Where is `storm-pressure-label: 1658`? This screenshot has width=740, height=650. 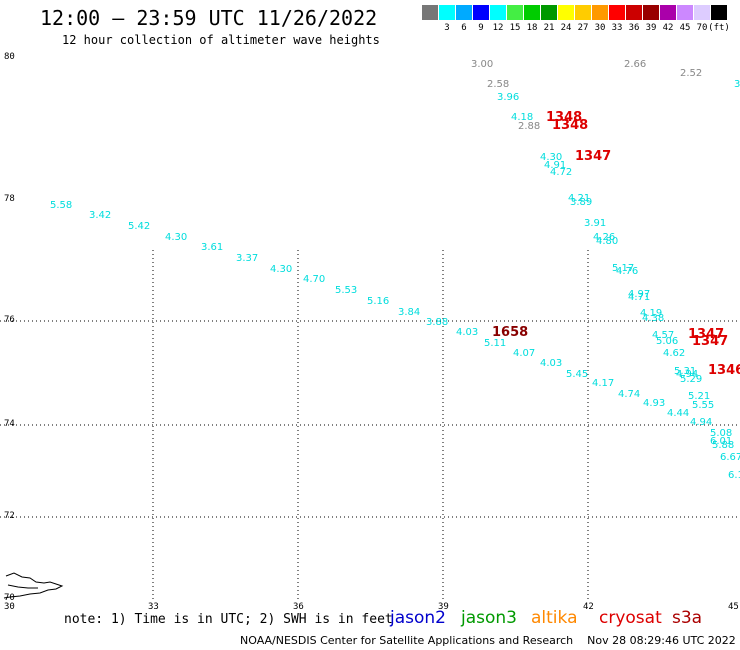 storm-pressure-label: 1658 is located at coordinates (510, 332).